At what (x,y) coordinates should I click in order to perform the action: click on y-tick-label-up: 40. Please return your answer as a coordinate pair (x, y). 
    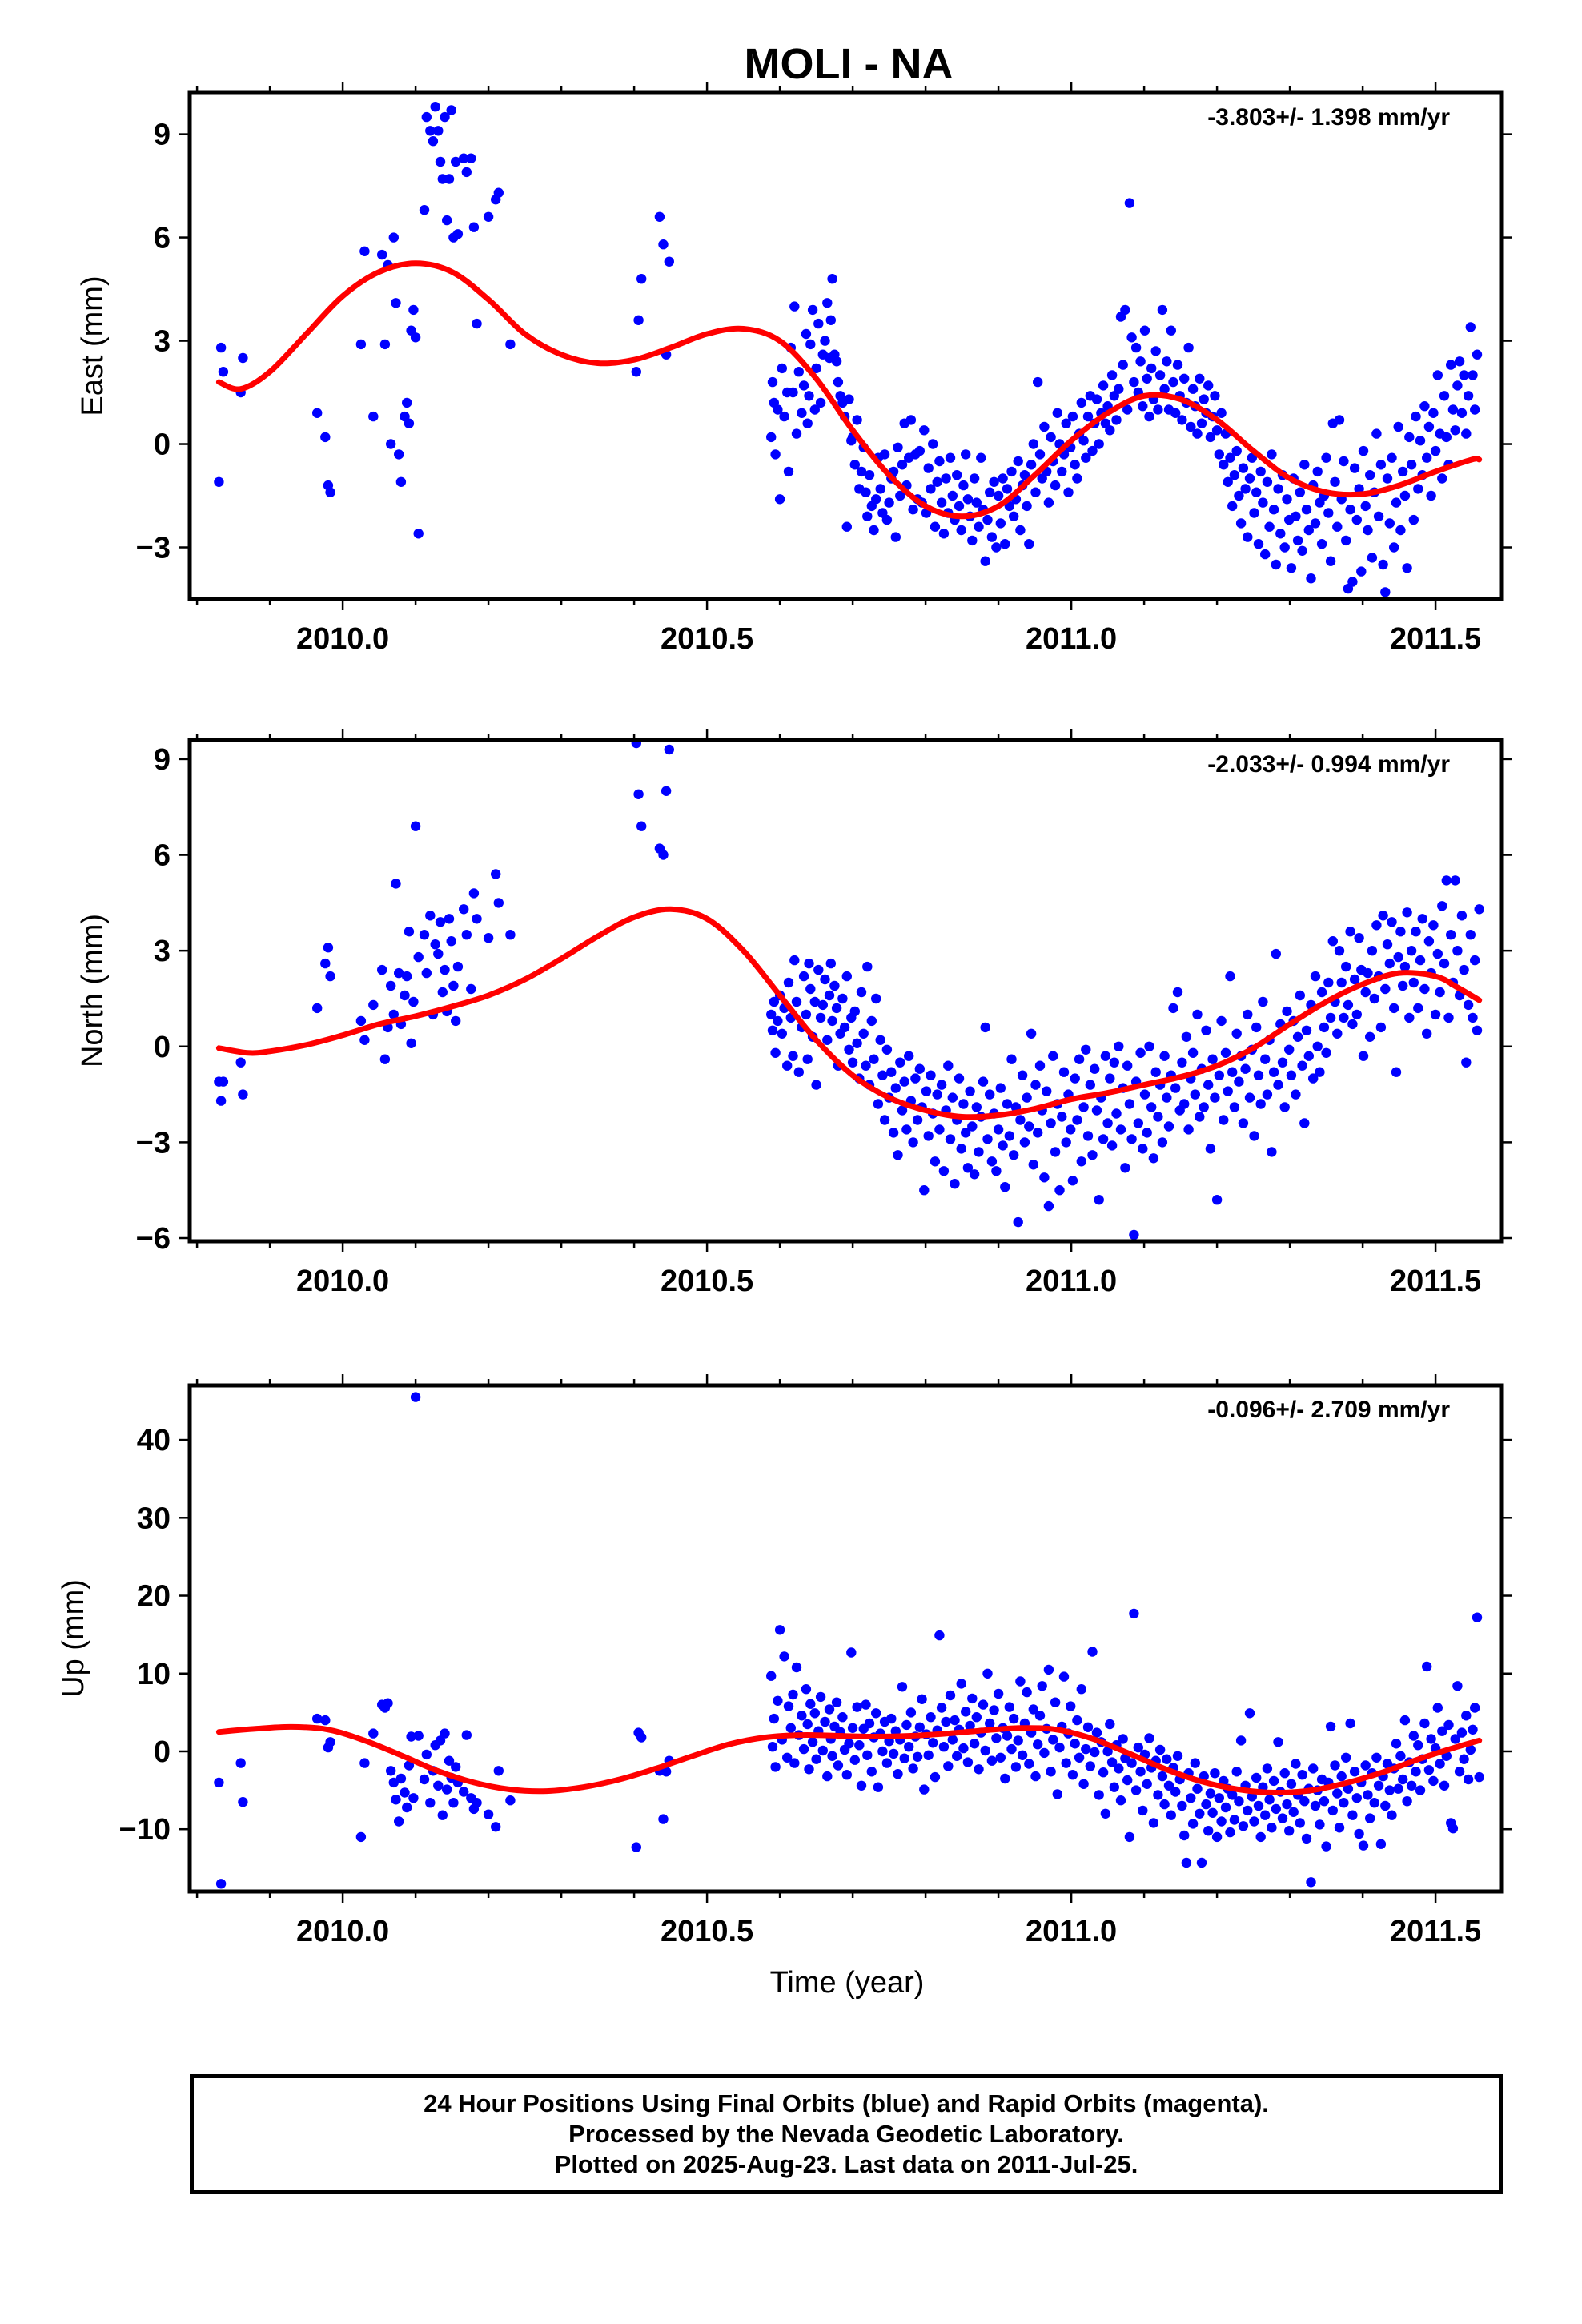
    Looking at the image, I should click on (154, 1441).